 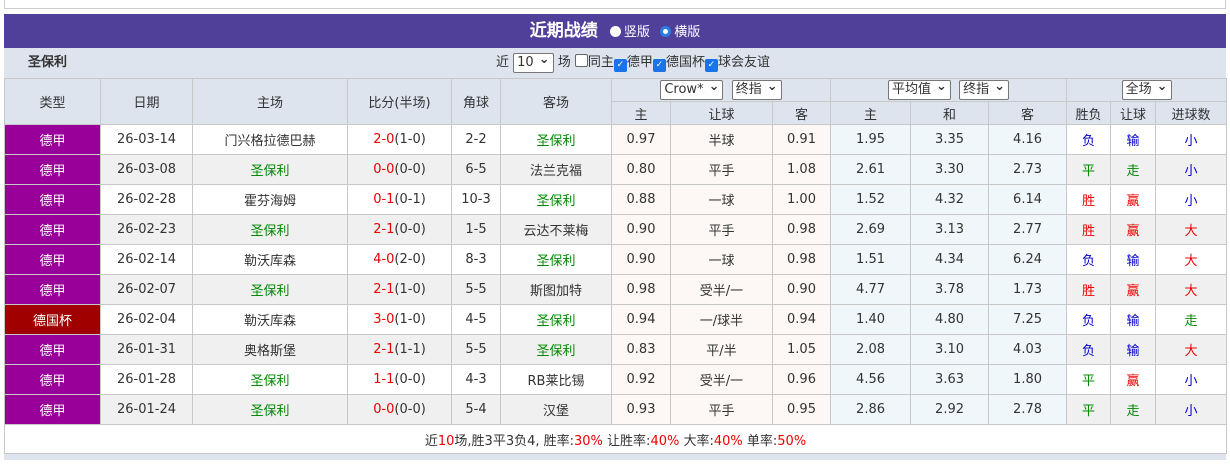 I want to click on company-select: Crow*, so click(x=692, y=90).